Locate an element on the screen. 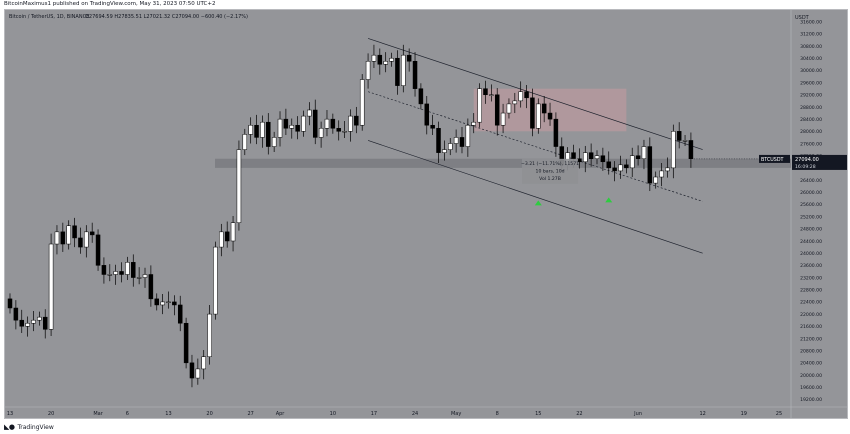  y-tick-label: 29200.00 is located at coordinates (811, 96).